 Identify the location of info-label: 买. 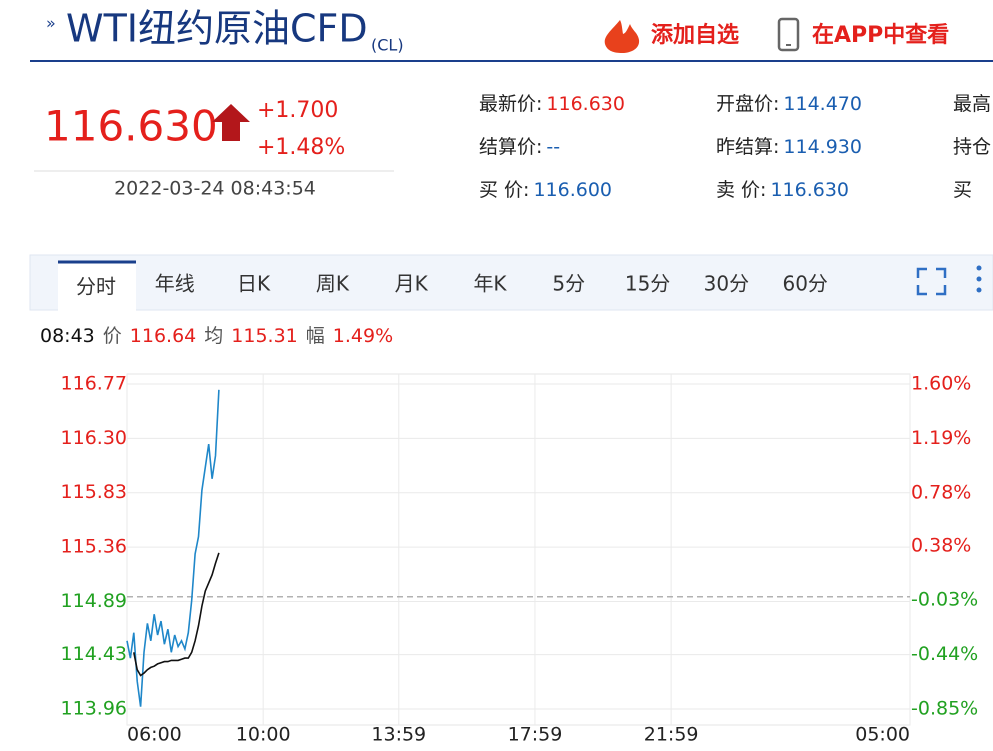
(962, 190).